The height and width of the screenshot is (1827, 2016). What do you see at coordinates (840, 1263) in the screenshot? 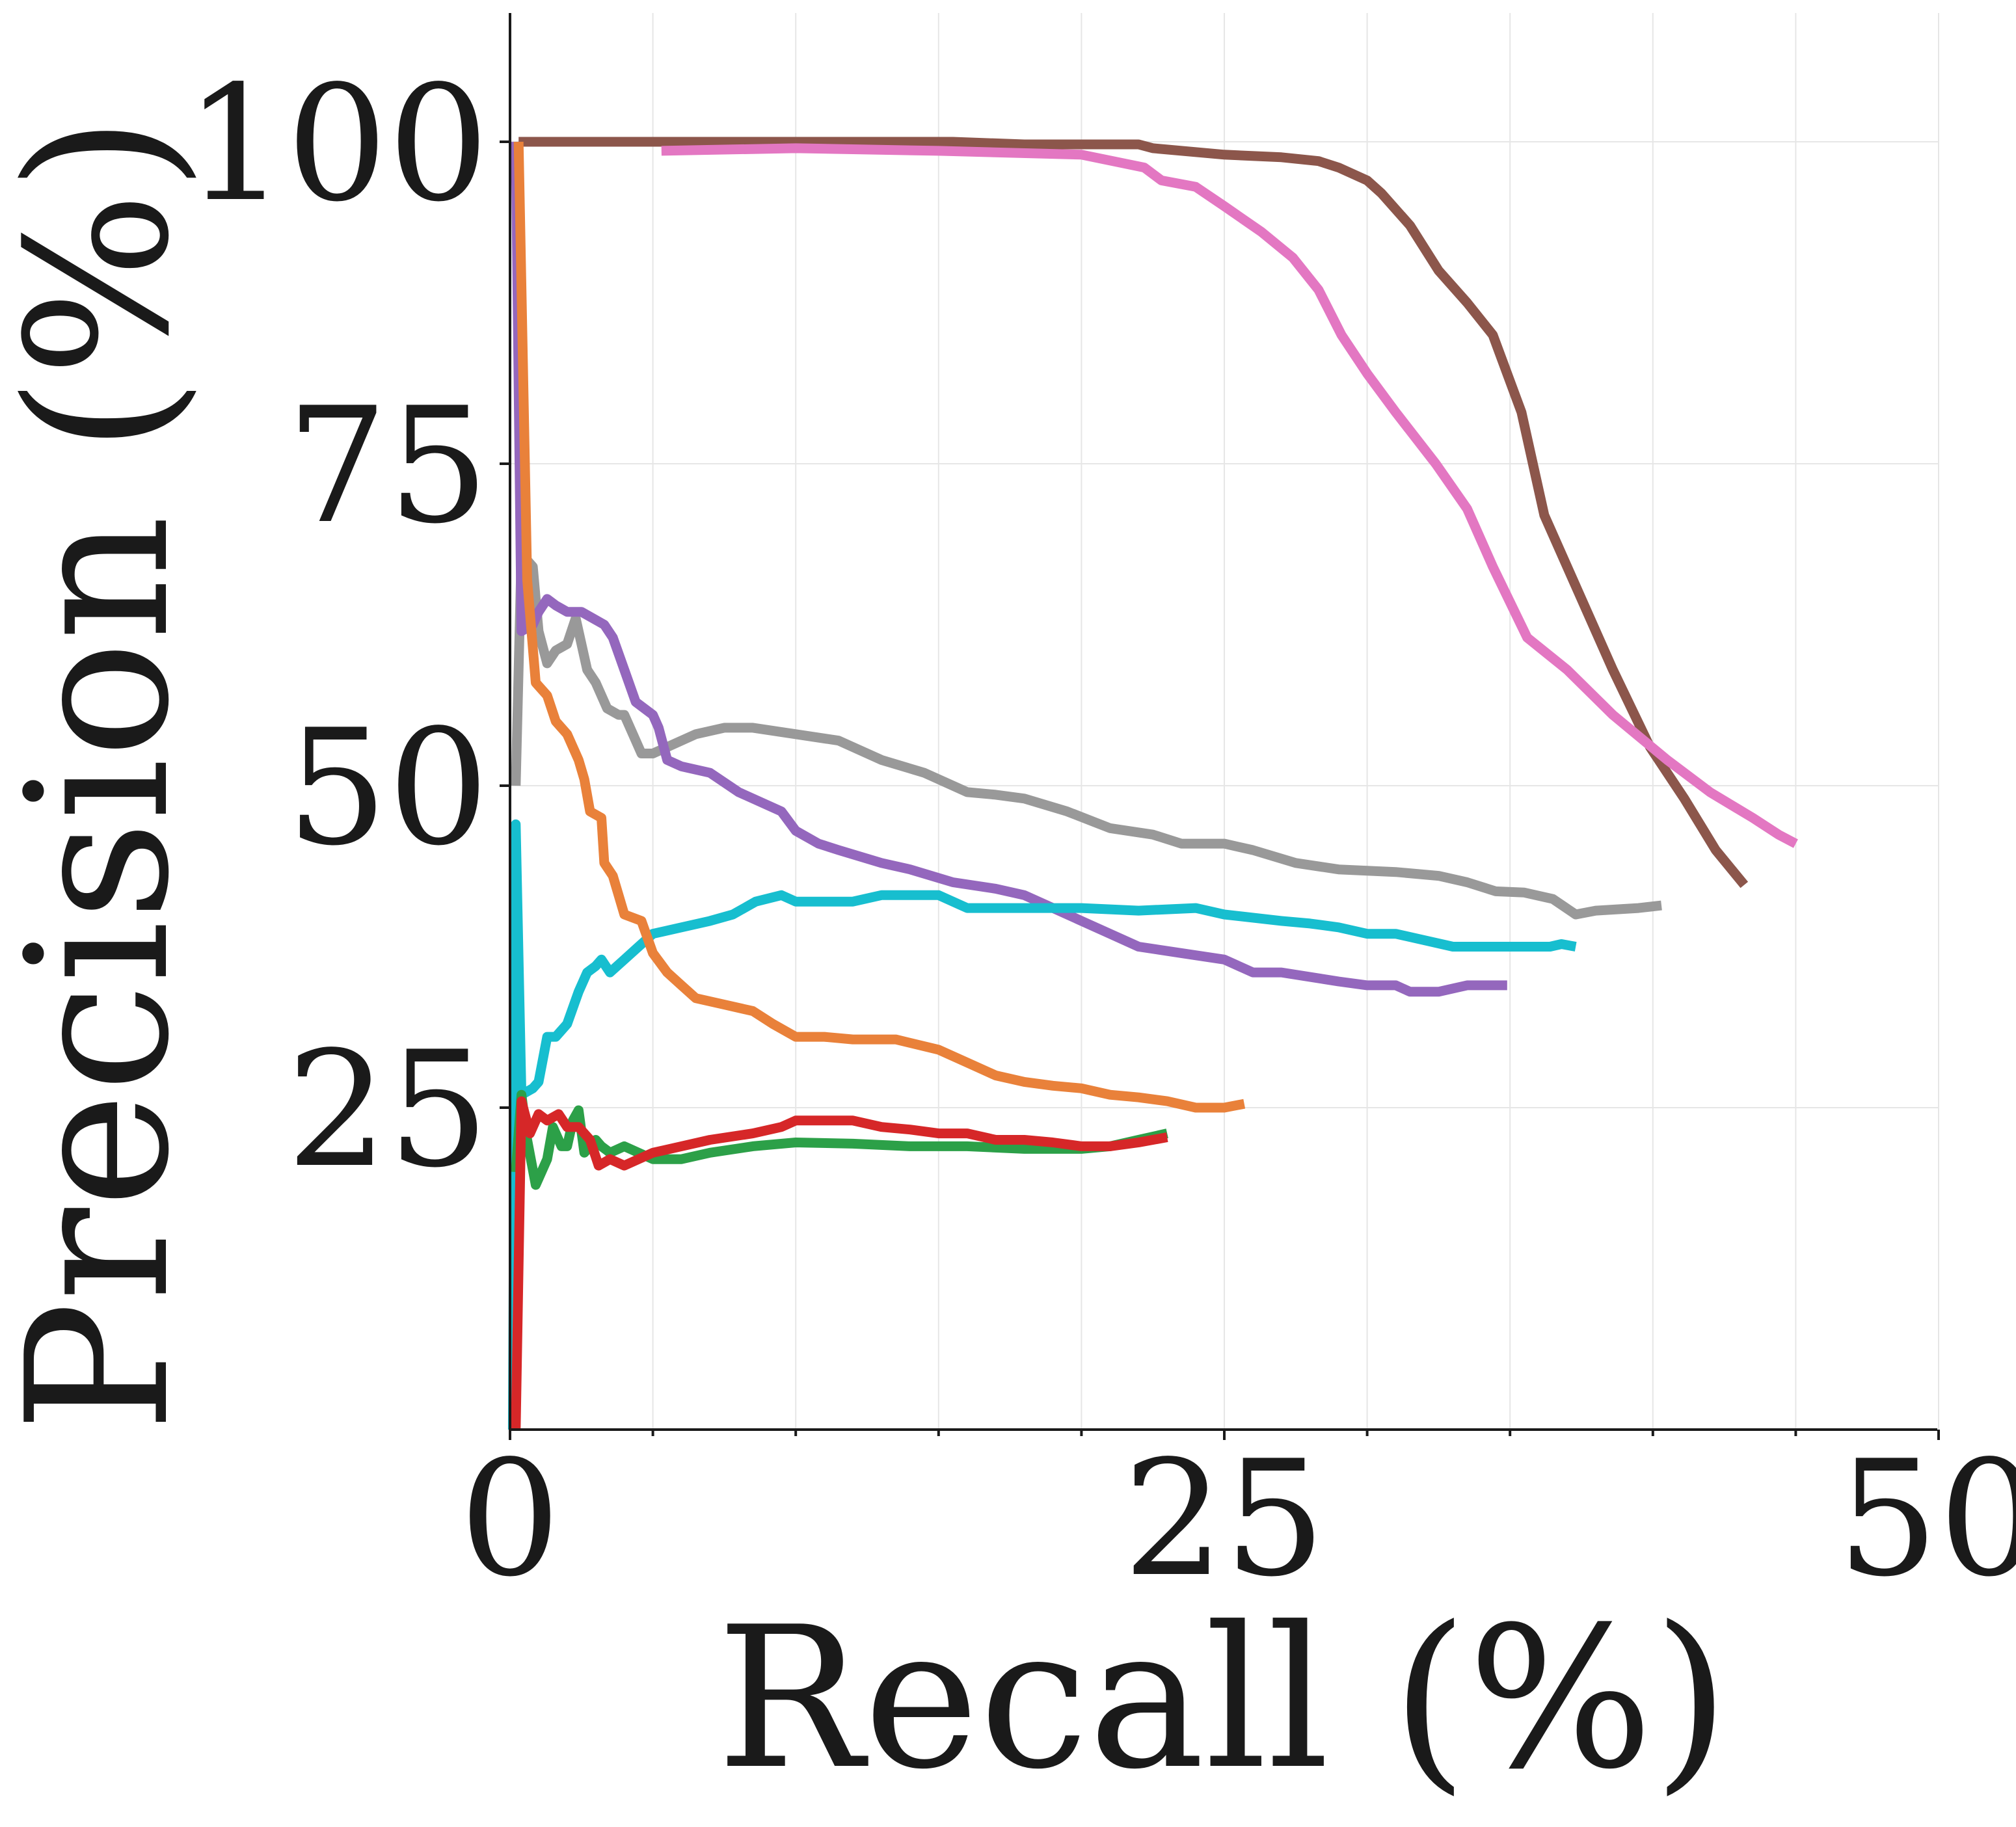
I see `series-line-red` at bounding box center [840, 1263].